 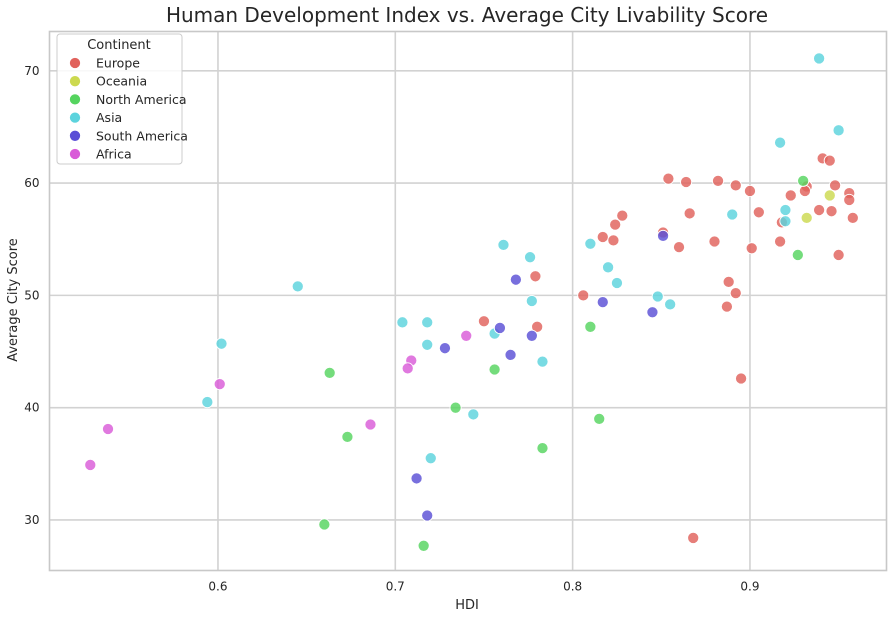 What do you see at coordinates (31, 71) in the screenshot?
I see `y-tick-label: 70` at bounding box center [31, 71].